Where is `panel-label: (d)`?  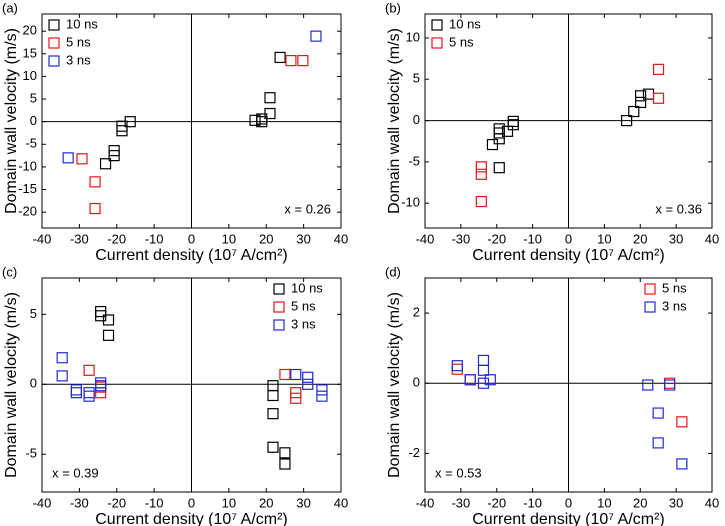
panel-label: (d) is located at coordinates (393, 271).